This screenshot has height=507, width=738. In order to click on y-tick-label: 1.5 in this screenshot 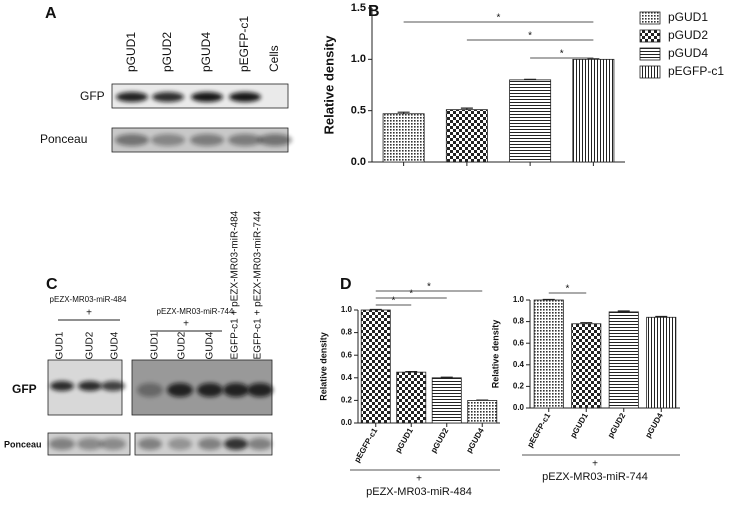, I will do `click(358, 8)`.